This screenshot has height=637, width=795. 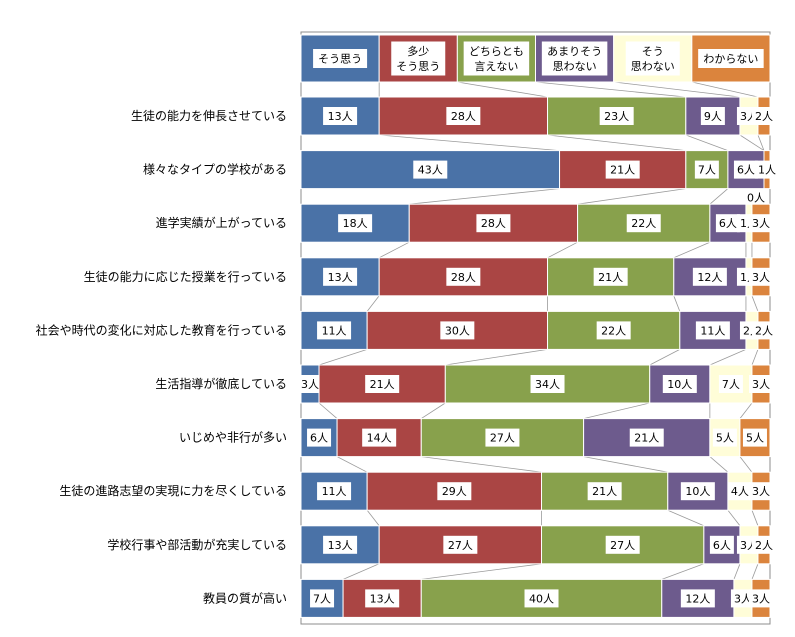 I want to click on legend-item: そう思う, so click(x=340, y=58).